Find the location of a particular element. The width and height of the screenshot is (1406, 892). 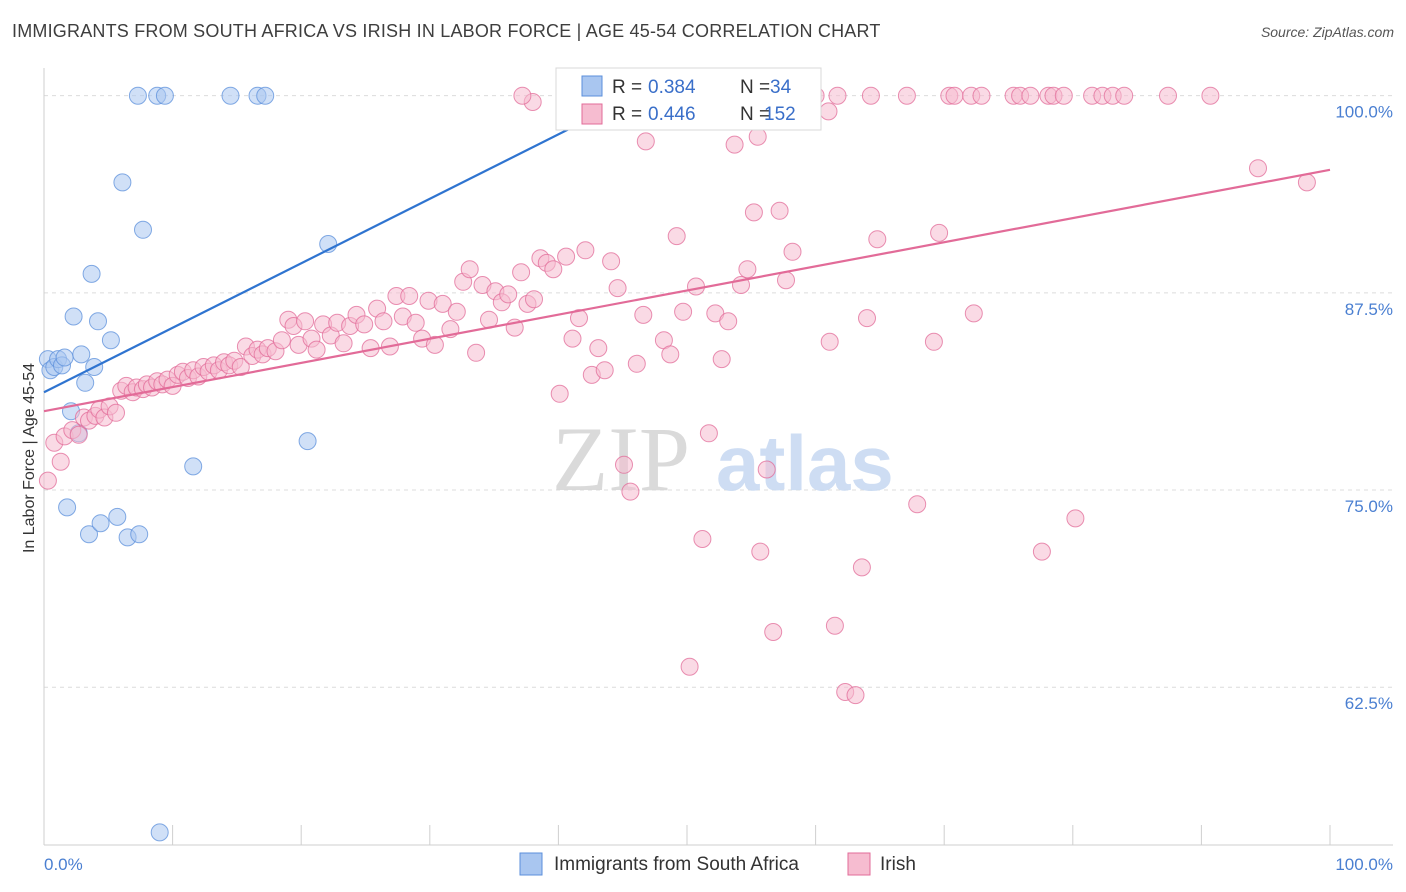

stats-legend: R = 0.384 N = 34 R = 0.446 N = 152 is located at coordinates (688, 99).